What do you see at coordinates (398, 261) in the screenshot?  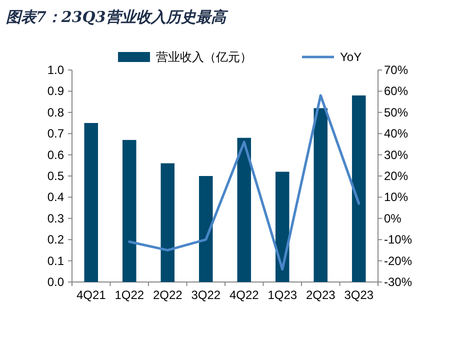 I see `y2-tick-label: -20%` at bounding box center [398, 261].